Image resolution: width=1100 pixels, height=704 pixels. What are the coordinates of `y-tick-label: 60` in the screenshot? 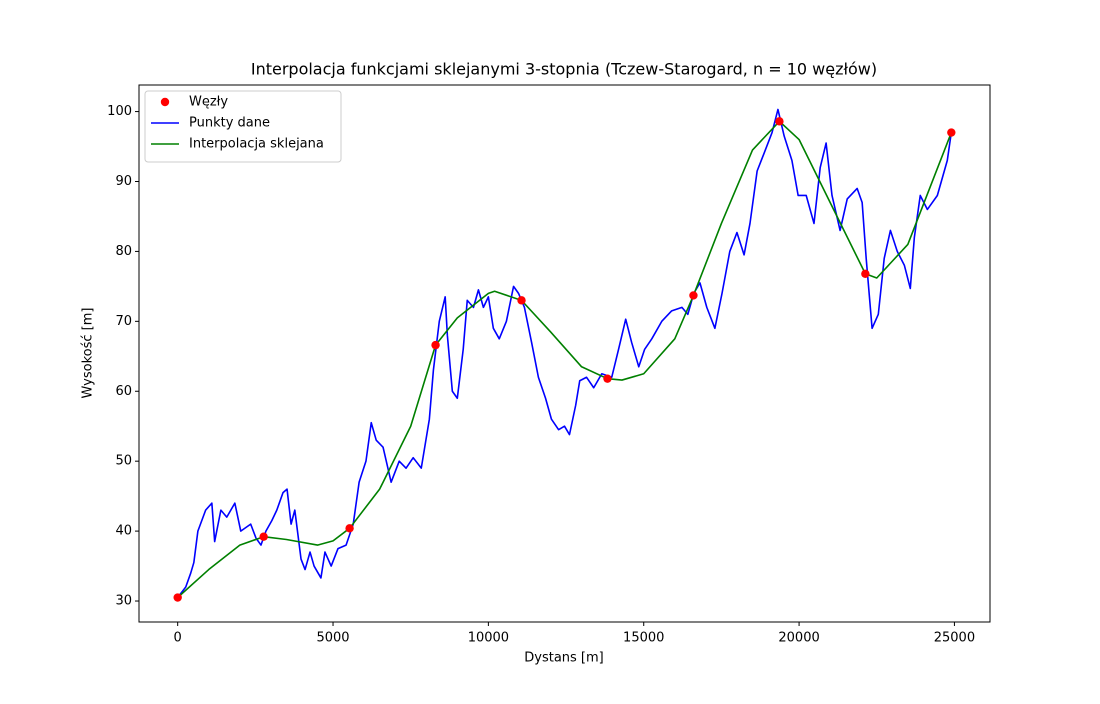 It's located at (123, 391).